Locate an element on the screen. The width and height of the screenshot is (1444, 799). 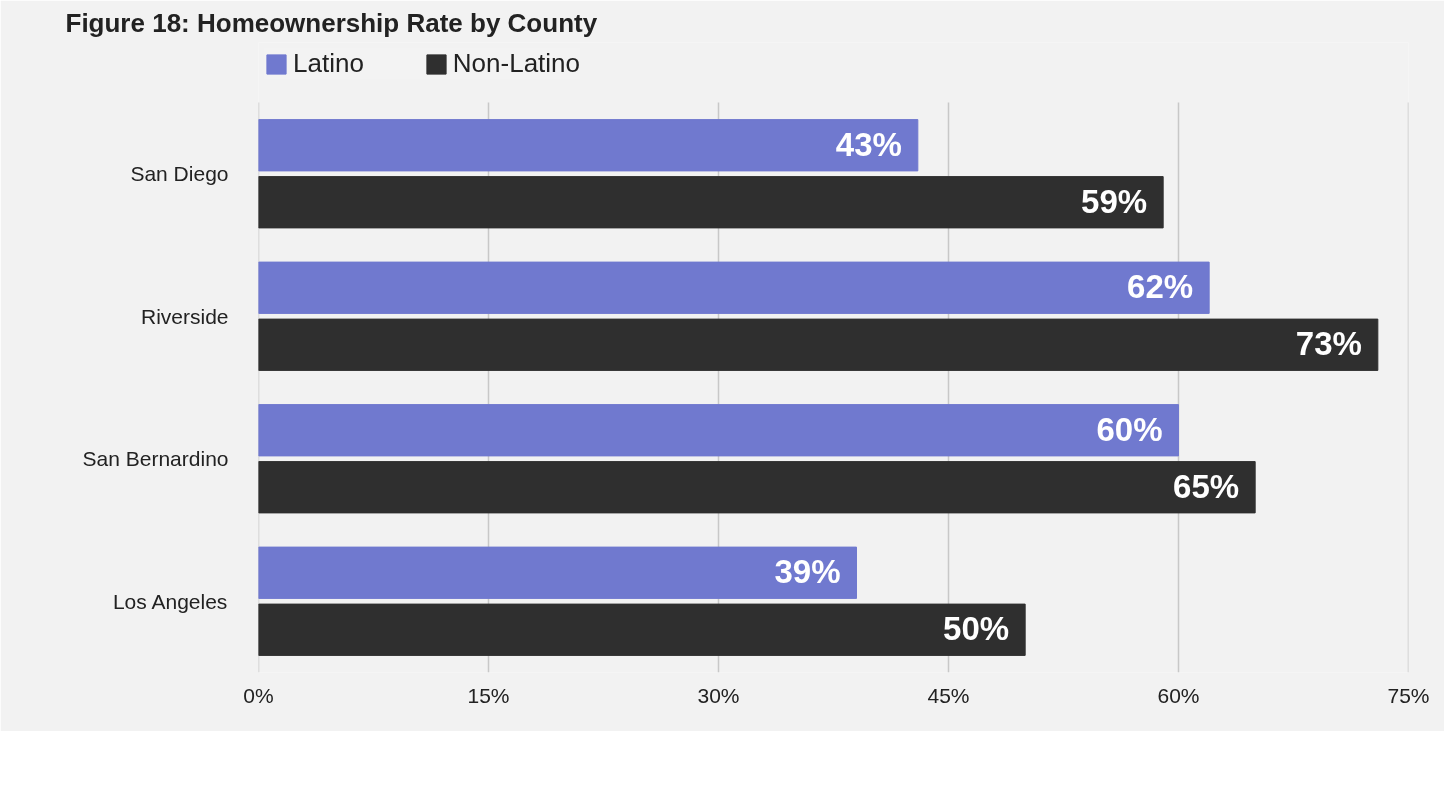
x-tick-label: 30% is located at coordinates (718, 695).